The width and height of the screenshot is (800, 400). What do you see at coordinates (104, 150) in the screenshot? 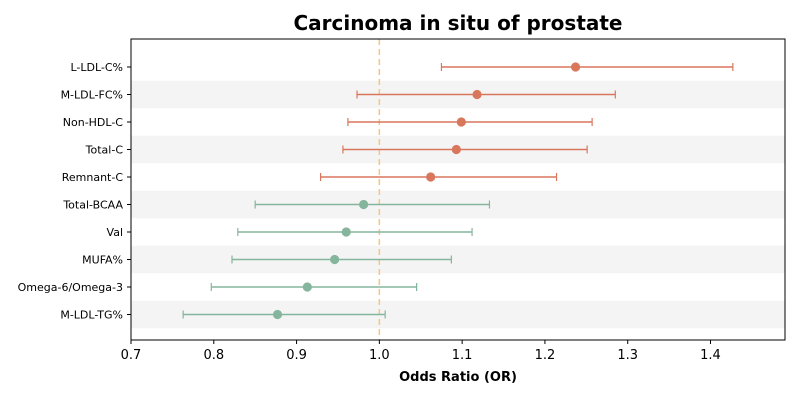
I see `category-label: Total-C` at bounding box center [104, 150].